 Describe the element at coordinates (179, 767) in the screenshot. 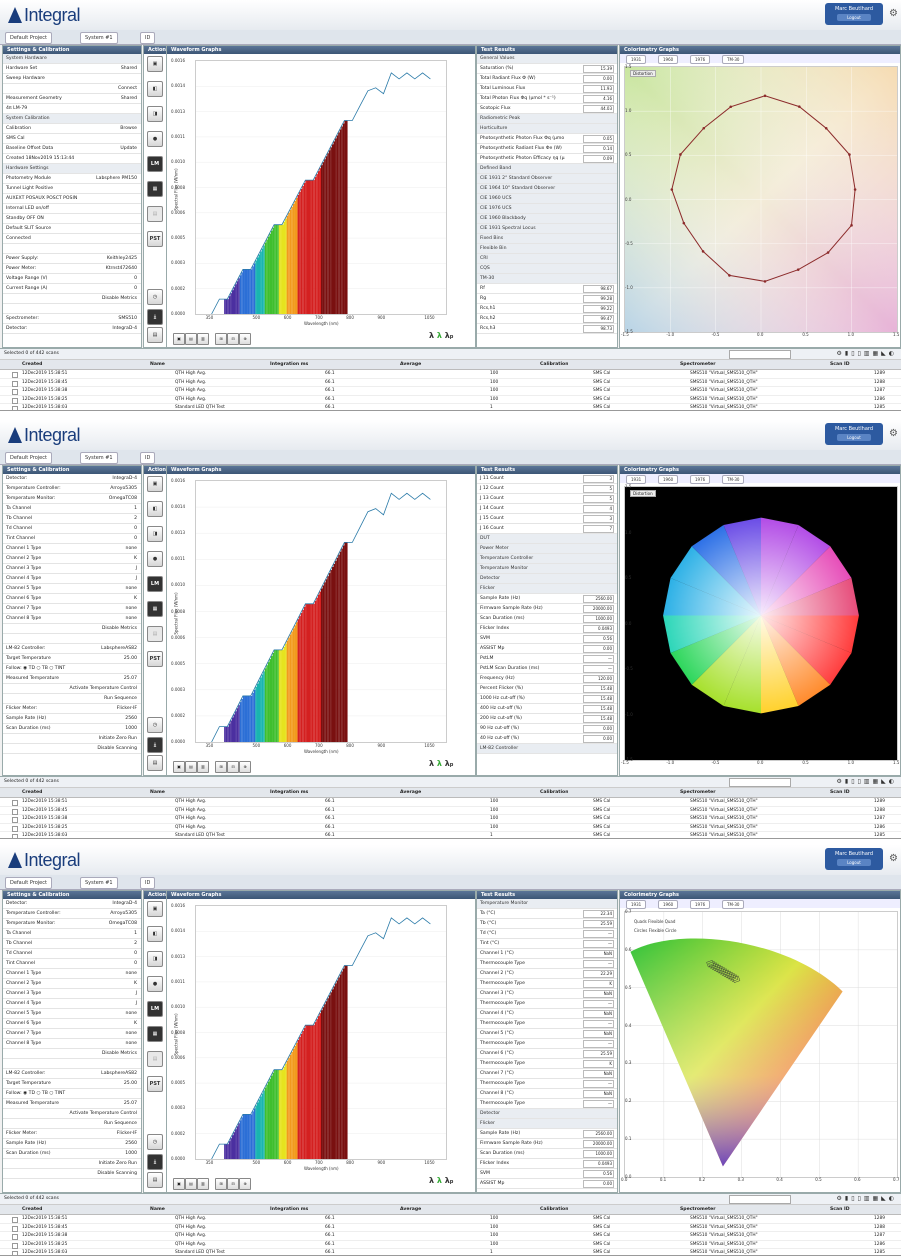

I see `zoom-fit-icon: ▣` at that location.